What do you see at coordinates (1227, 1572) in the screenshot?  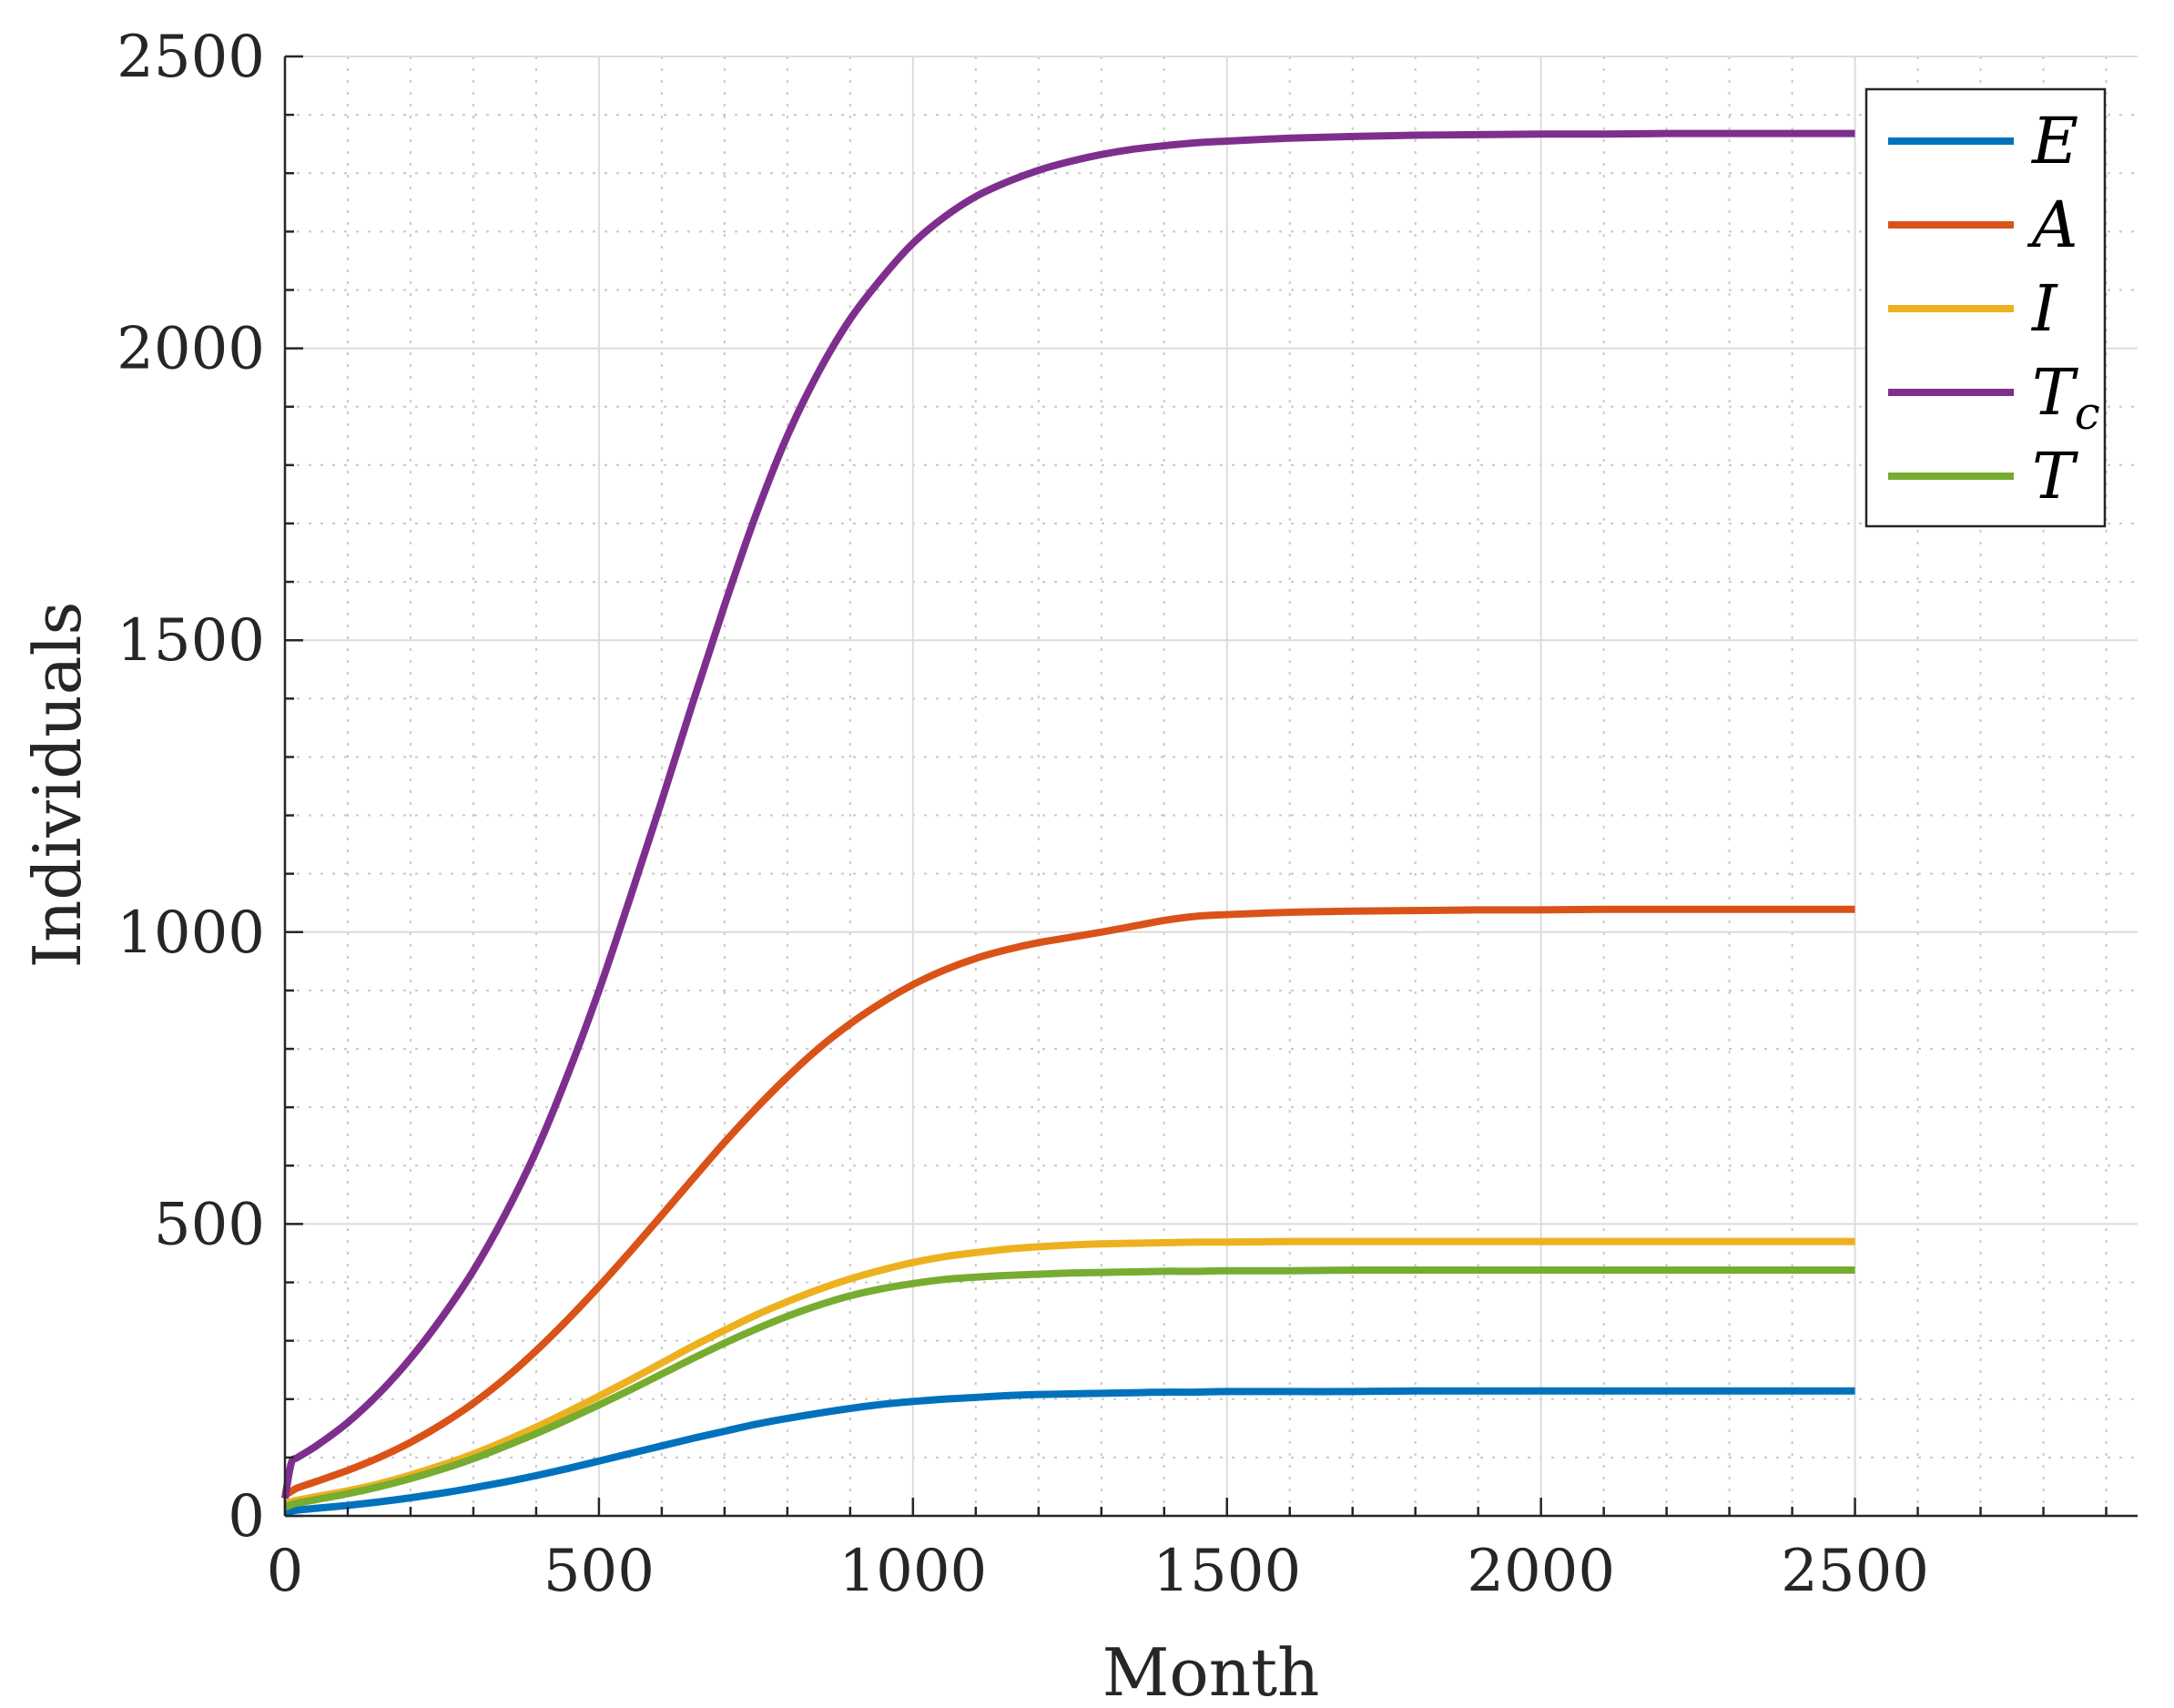 I see `x-tick-label: 1500` at bounding box center [1227, 1572].